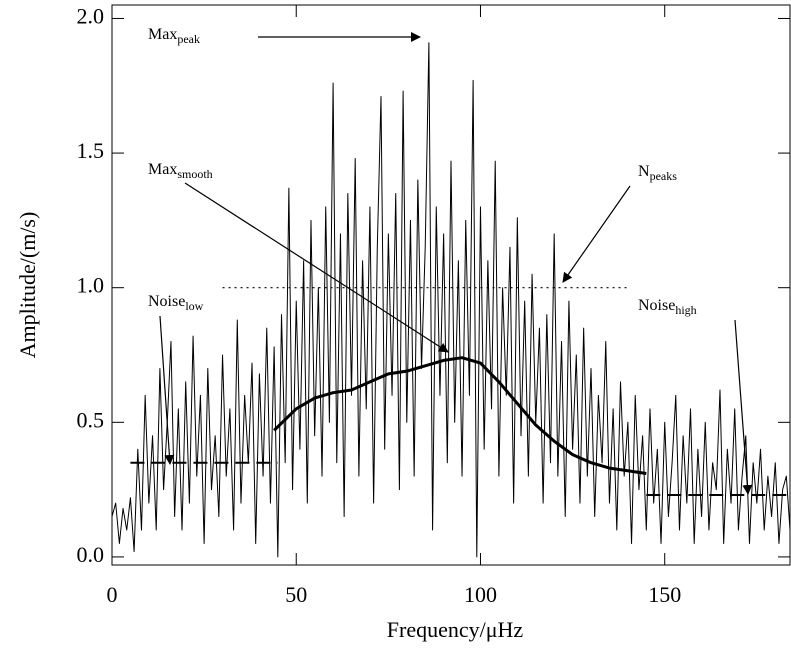 This screenshot has width=791, height=655. I want to click on annotation: Noisehigh, so click(667, 307).